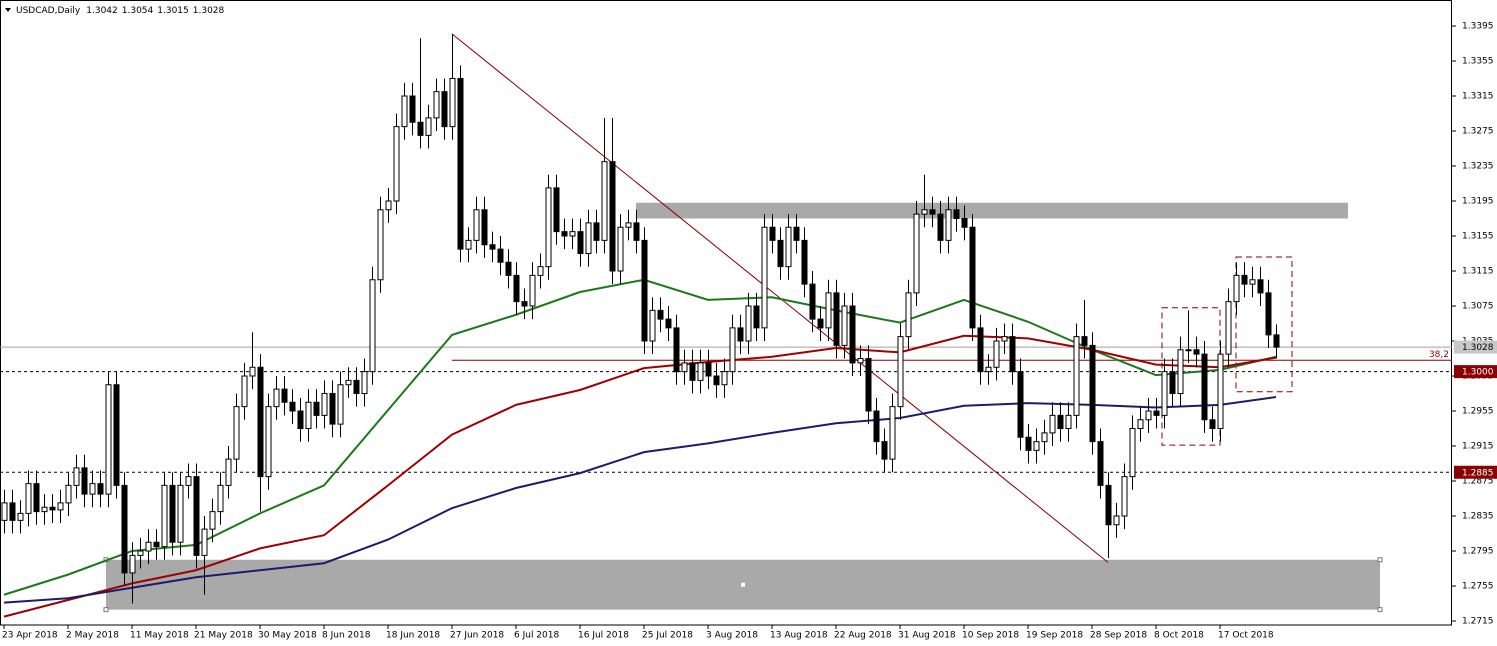 This screenshot has width=1497, height=646. What do you see at coordinates (990, 636) in the screenshot?
I see `x-tick-label: 10 Sep 2018` at bounding box center [990, 636].